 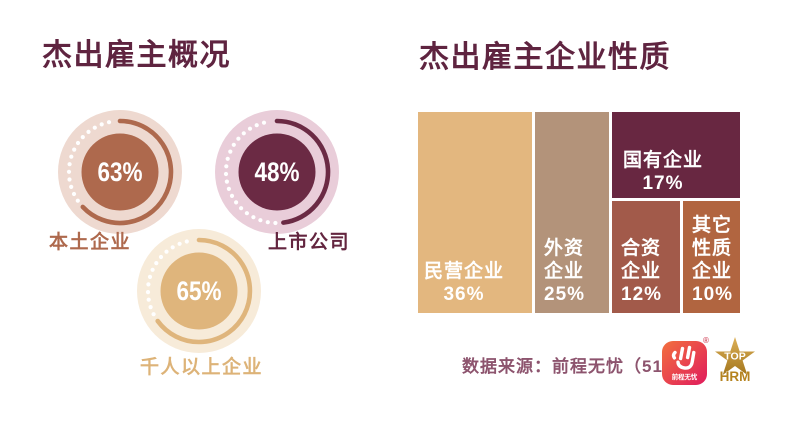 I want to click on treemap-block-label: 民营企业 36%, so click(x=464, y=283).